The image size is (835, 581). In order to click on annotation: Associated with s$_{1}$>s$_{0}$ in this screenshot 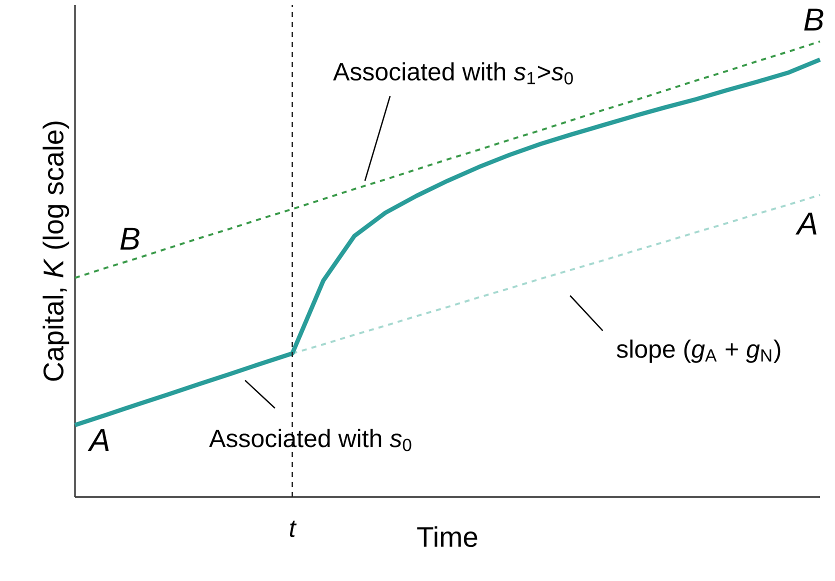, I will do `click(453, 73)`.